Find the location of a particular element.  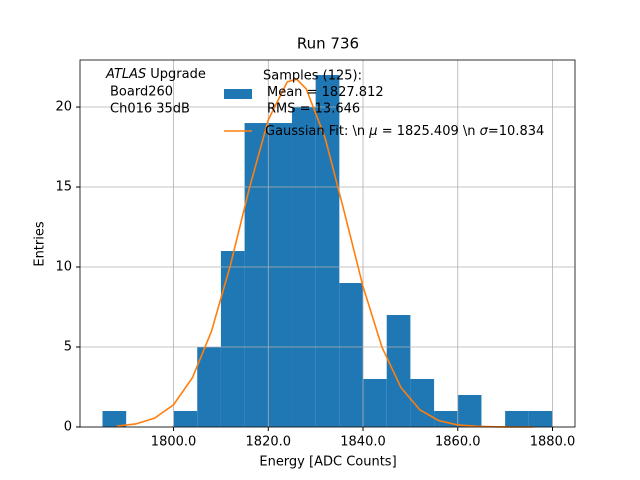

x-tick-label: 1800.0 is located at coordinates (174, 442).